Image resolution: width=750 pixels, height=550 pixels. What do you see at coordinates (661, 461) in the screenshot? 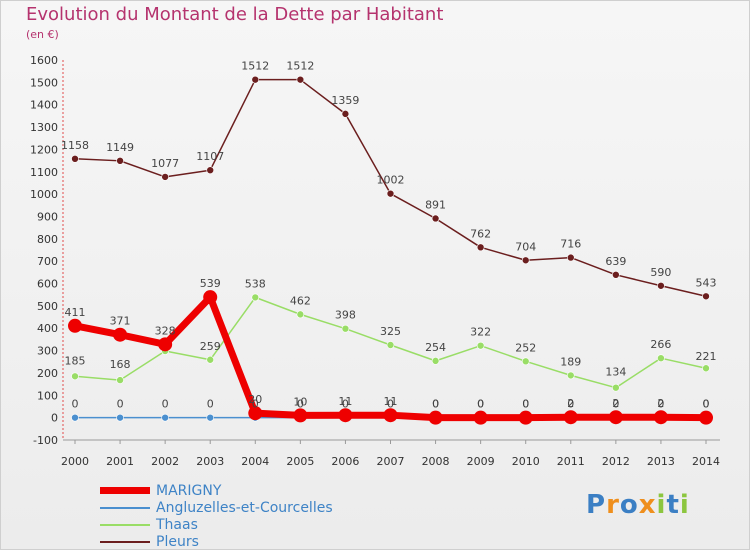
I see `x-tick-label: 2013` at bounding box center [661, 461].